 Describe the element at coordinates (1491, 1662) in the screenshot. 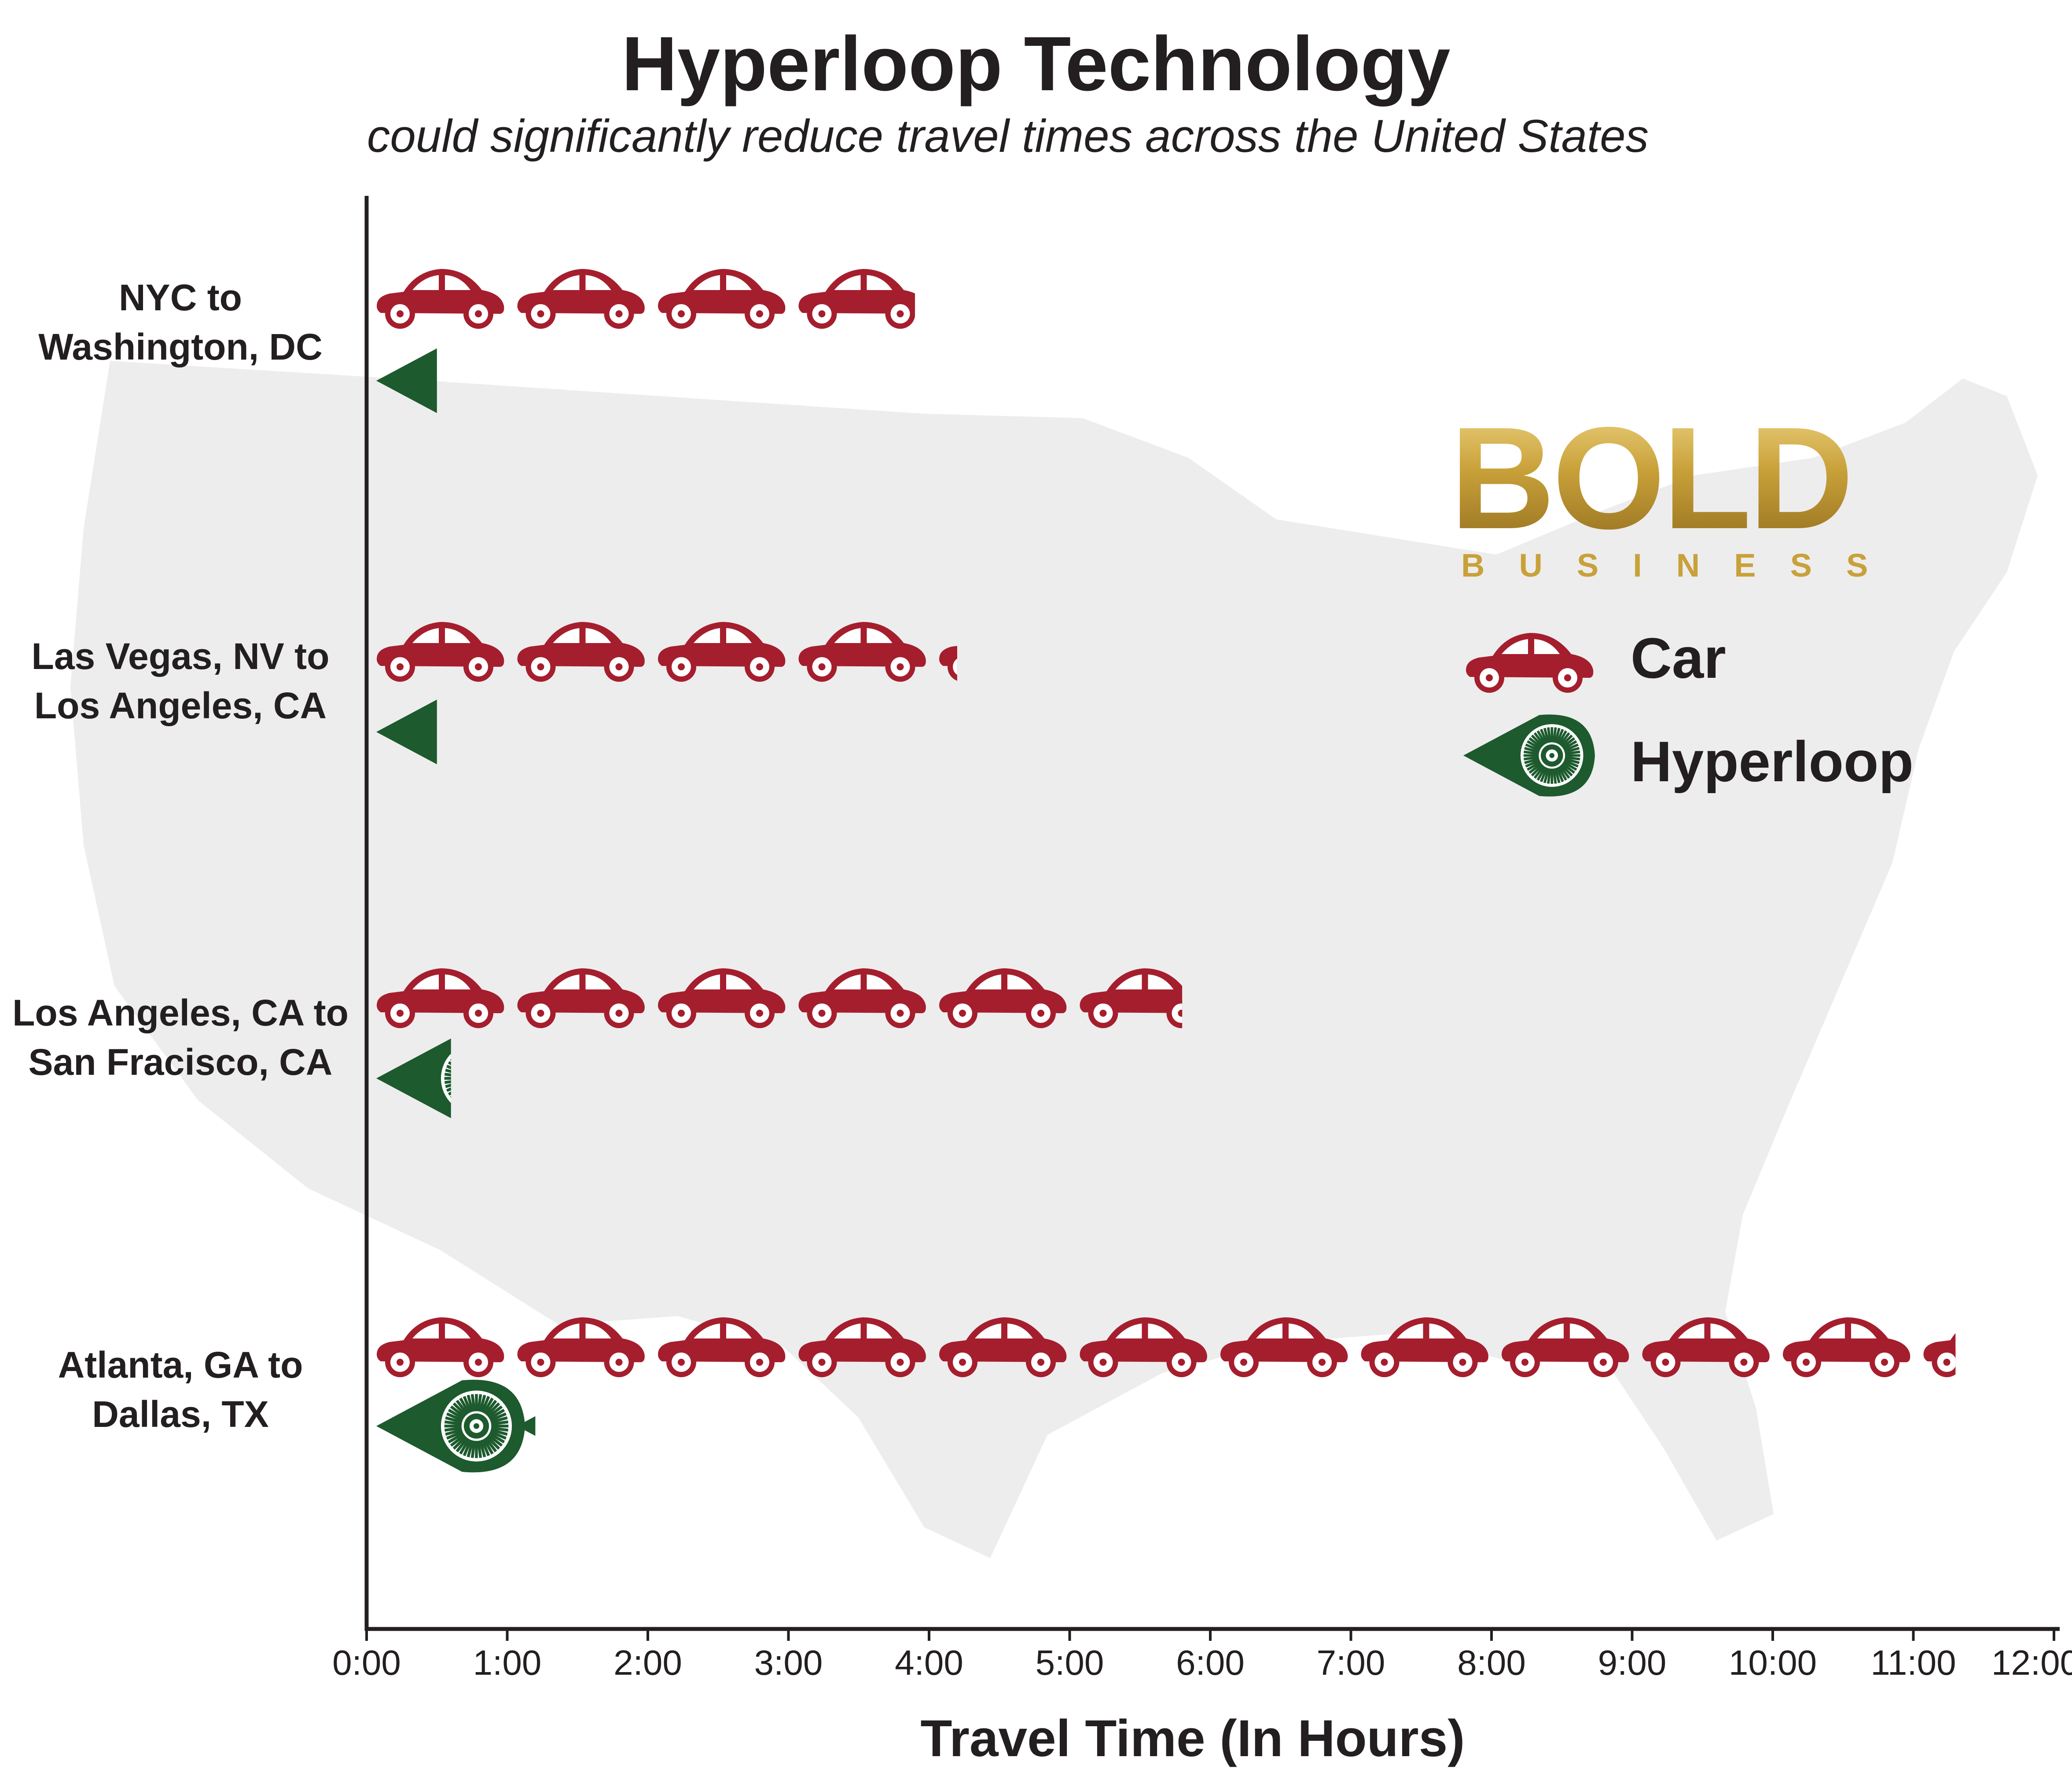

I see `x-tick-label: 8:00` at that location.